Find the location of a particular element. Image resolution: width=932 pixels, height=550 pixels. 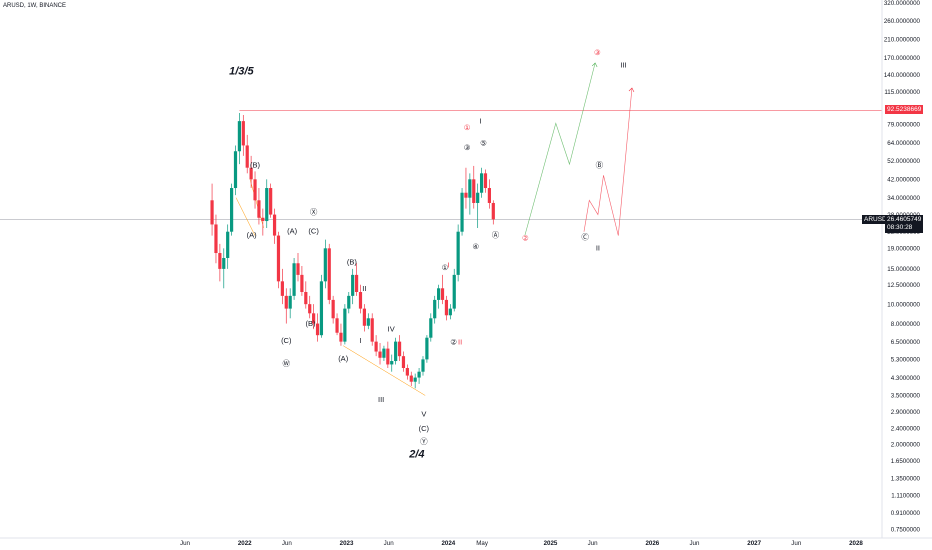

wave-label: III is located at coordinates (381, 399).